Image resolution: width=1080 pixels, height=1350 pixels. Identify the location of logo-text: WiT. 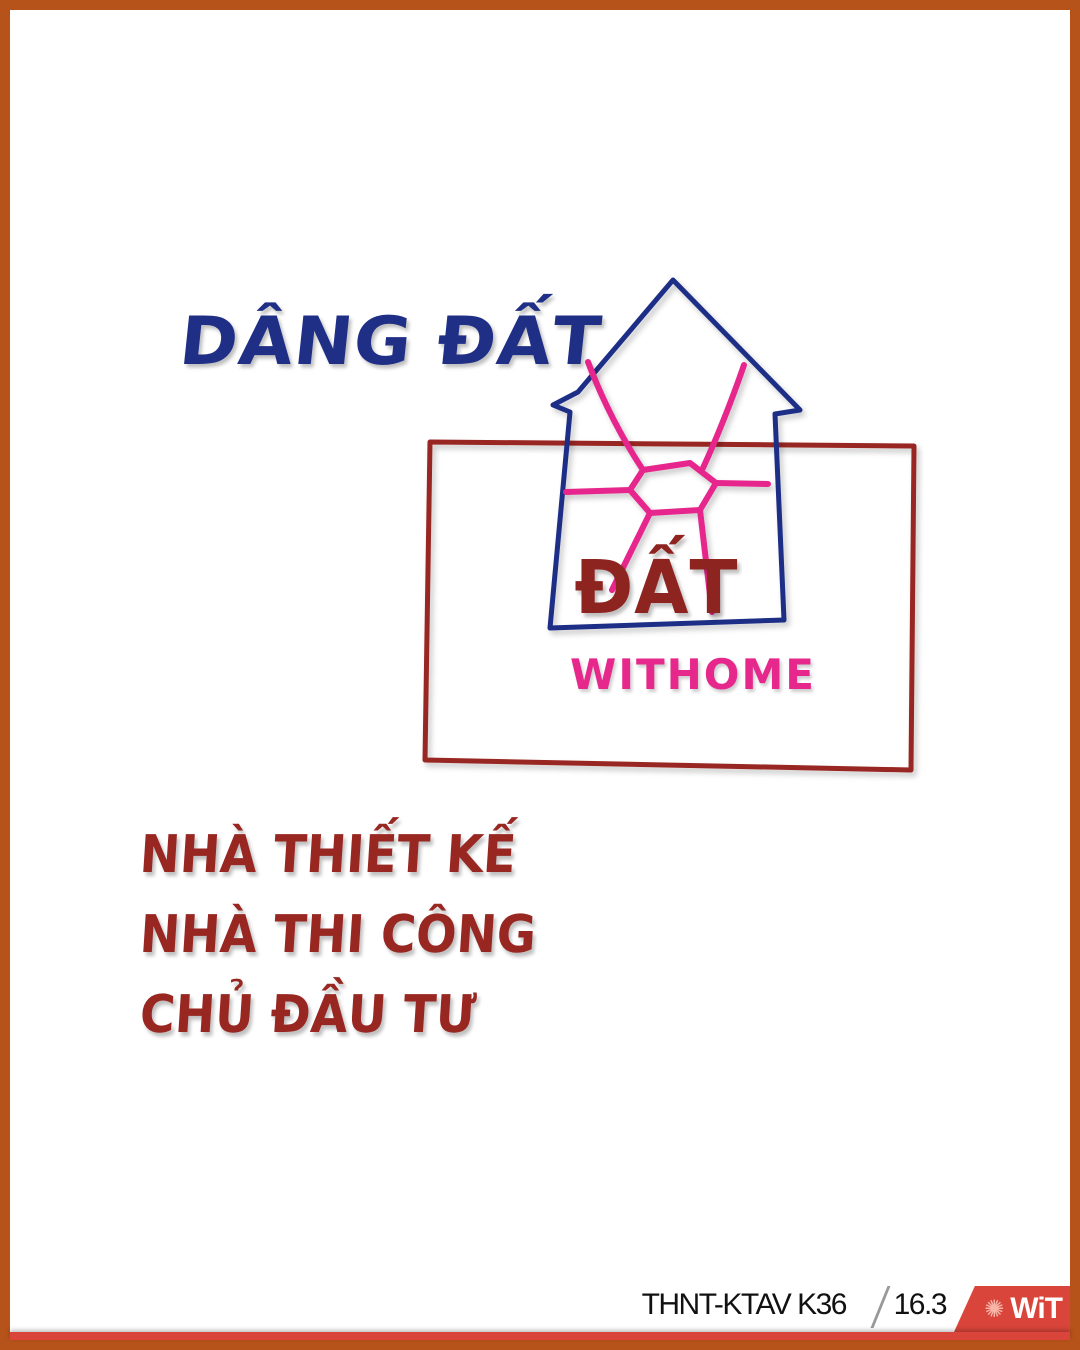
(1036, 1308).